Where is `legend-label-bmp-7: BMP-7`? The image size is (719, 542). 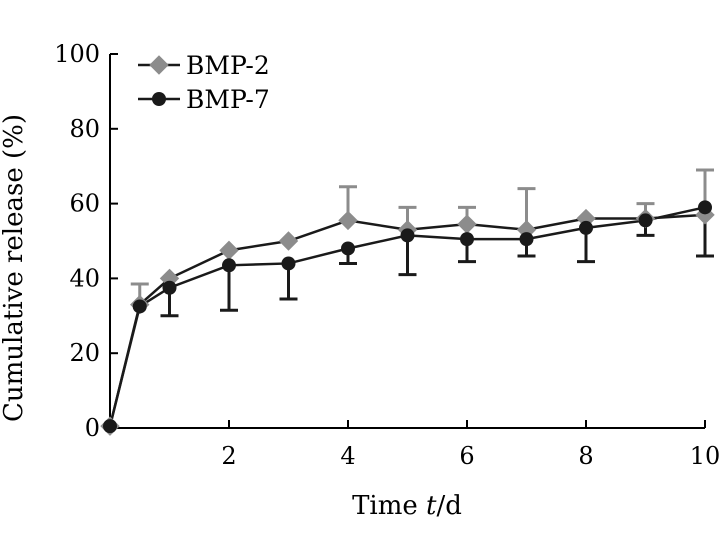 legend-label-bmp-7: BMP-7 is located at coordinates (228, 99).